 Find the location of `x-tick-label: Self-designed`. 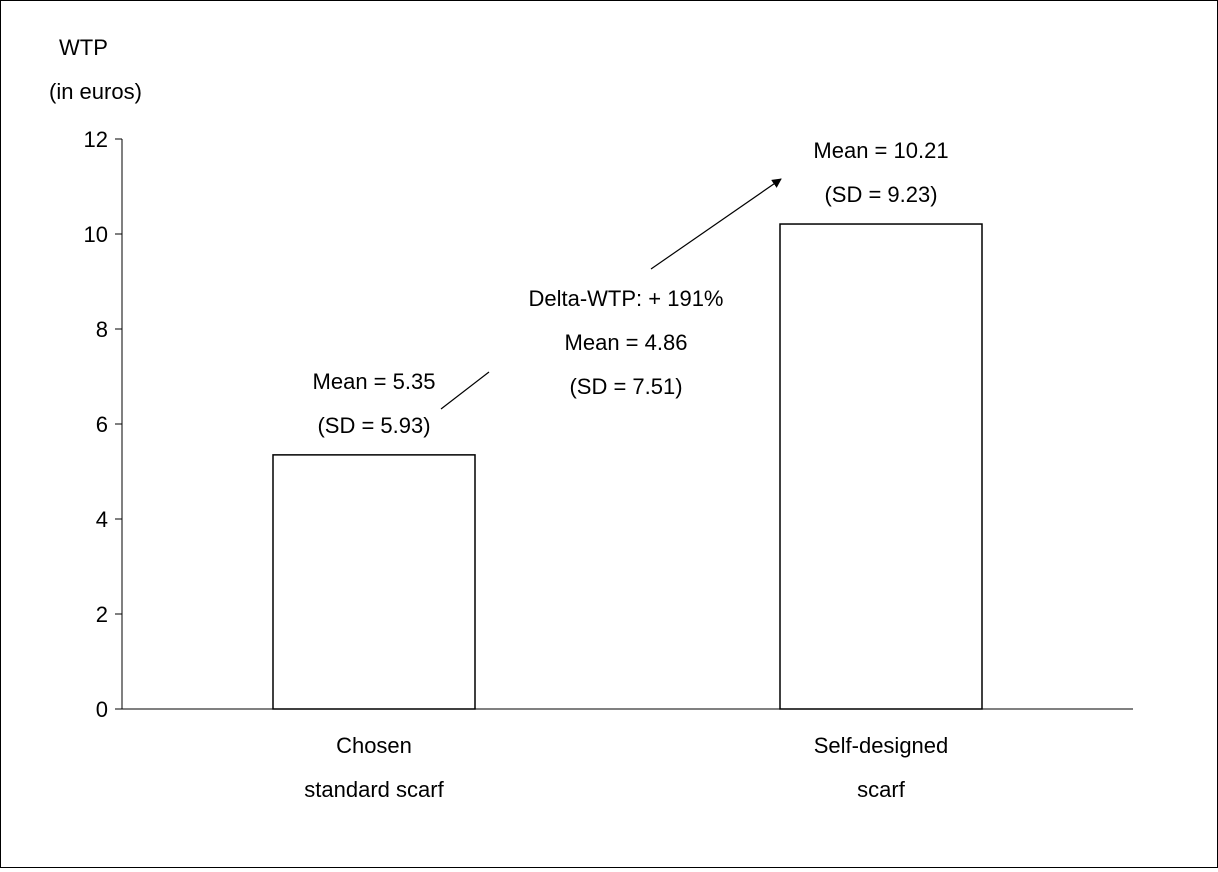

x-tick-label: Self-designed is located at coordinates (881, 745).